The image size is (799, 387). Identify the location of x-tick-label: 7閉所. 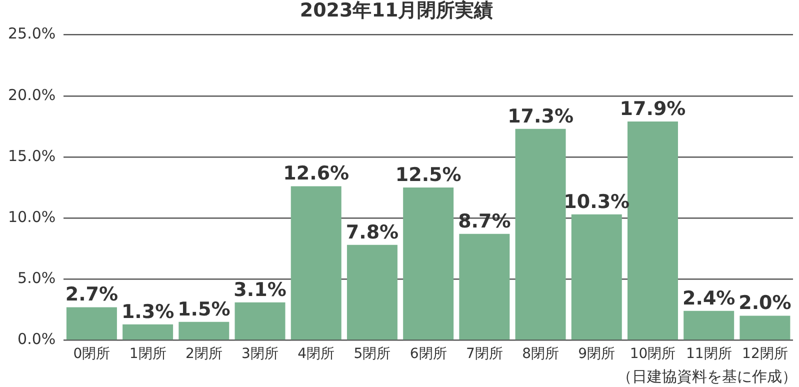
(484, 354).